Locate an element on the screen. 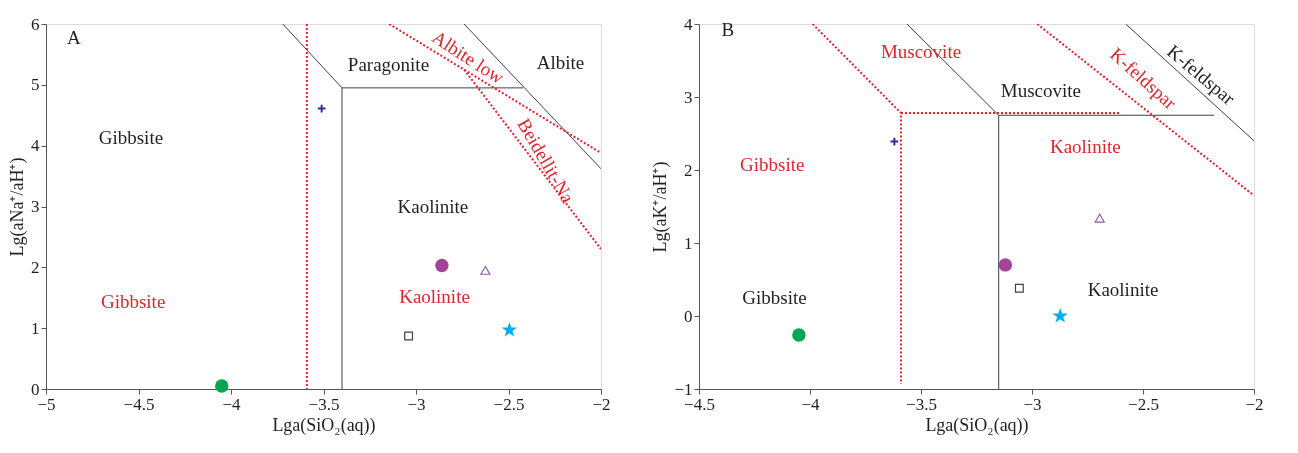 The image size is (1298, 453). y-axis-title: Lg(aK⁺/aH⁺) is located at coordinates (661, 207).